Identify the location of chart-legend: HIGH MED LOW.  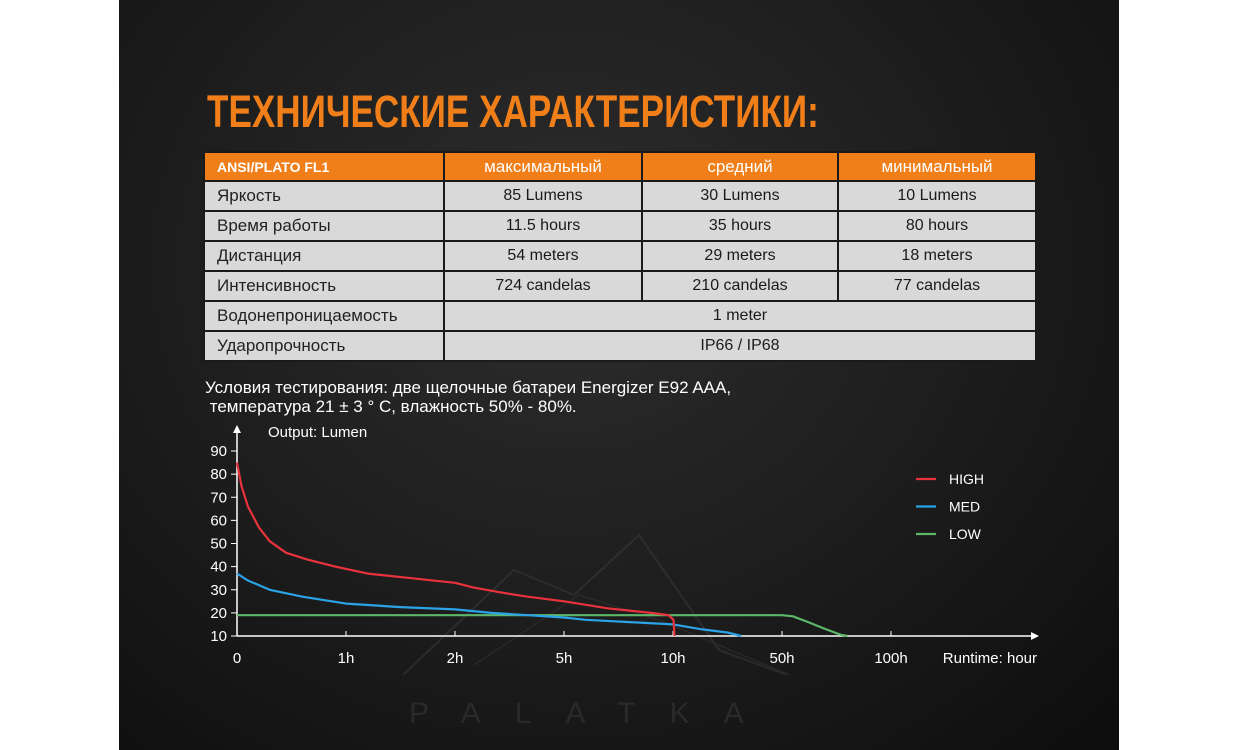
(950, 506).